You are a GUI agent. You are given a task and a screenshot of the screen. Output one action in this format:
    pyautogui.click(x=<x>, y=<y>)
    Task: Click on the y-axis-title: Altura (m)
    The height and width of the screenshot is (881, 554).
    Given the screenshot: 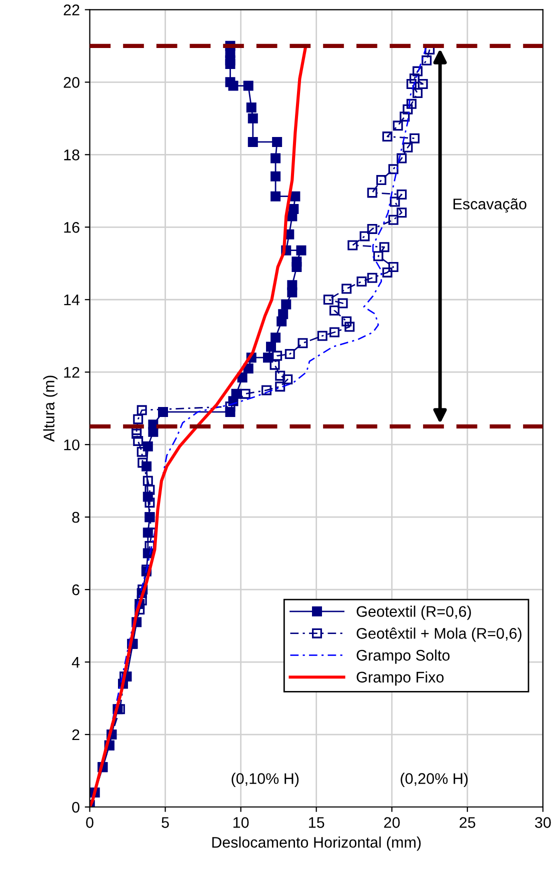 What is the action you would take?
    pyautogui.click(x=50, y=409)
    